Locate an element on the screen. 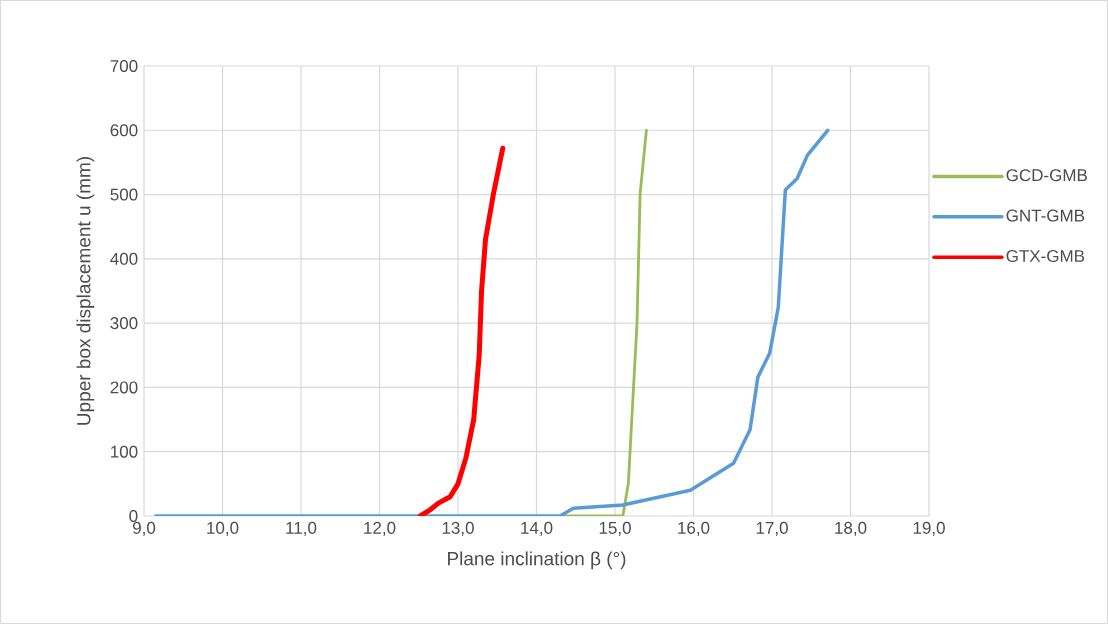 The height and width of the screenshot is (624, 1108). y-axis-title: Upper box displacement u (mm) is located at coordinates (85, 291).